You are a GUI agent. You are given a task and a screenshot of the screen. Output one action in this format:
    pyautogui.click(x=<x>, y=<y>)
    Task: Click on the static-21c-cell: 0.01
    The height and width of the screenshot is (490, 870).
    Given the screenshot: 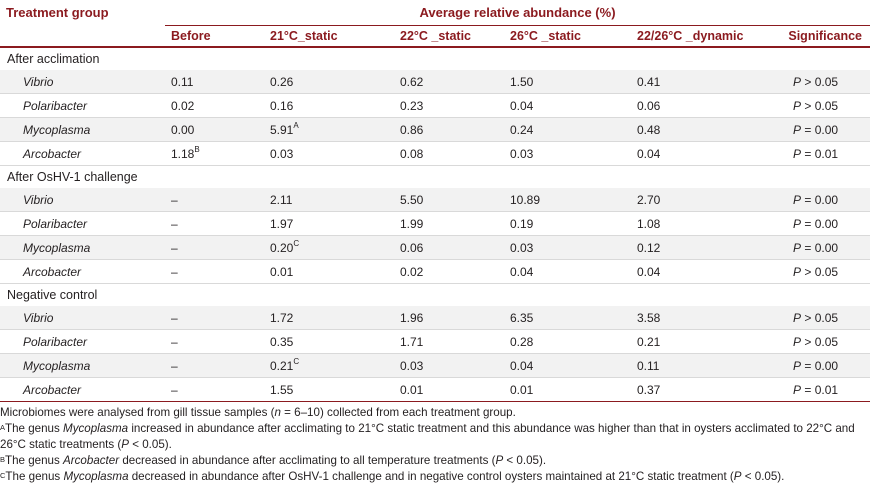 What is the action you would take?
    pyautogui.click(x=314, y=271)
    